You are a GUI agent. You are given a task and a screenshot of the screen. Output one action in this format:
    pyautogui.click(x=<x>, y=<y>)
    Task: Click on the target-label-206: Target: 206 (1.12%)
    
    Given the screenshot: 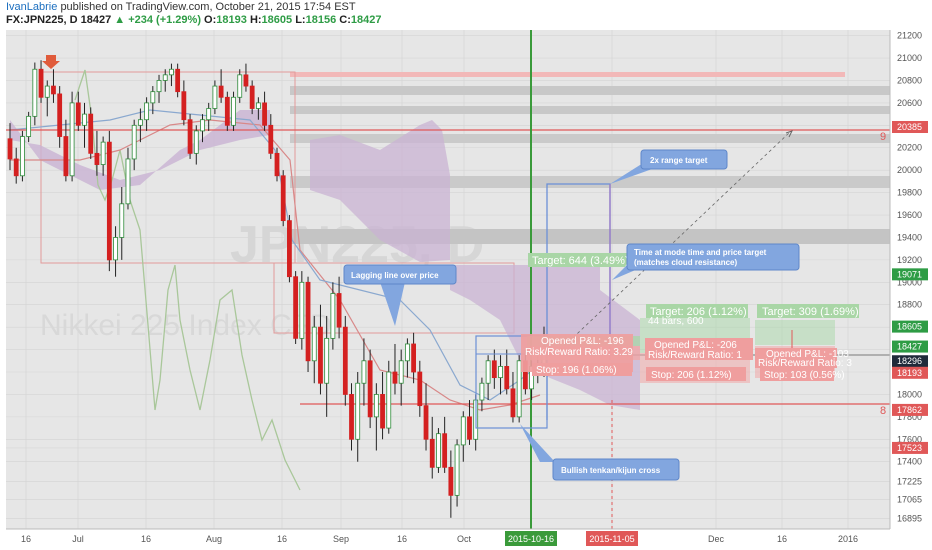 What is the action you would take?
    pyautogui.click(x=697, y=311)
    